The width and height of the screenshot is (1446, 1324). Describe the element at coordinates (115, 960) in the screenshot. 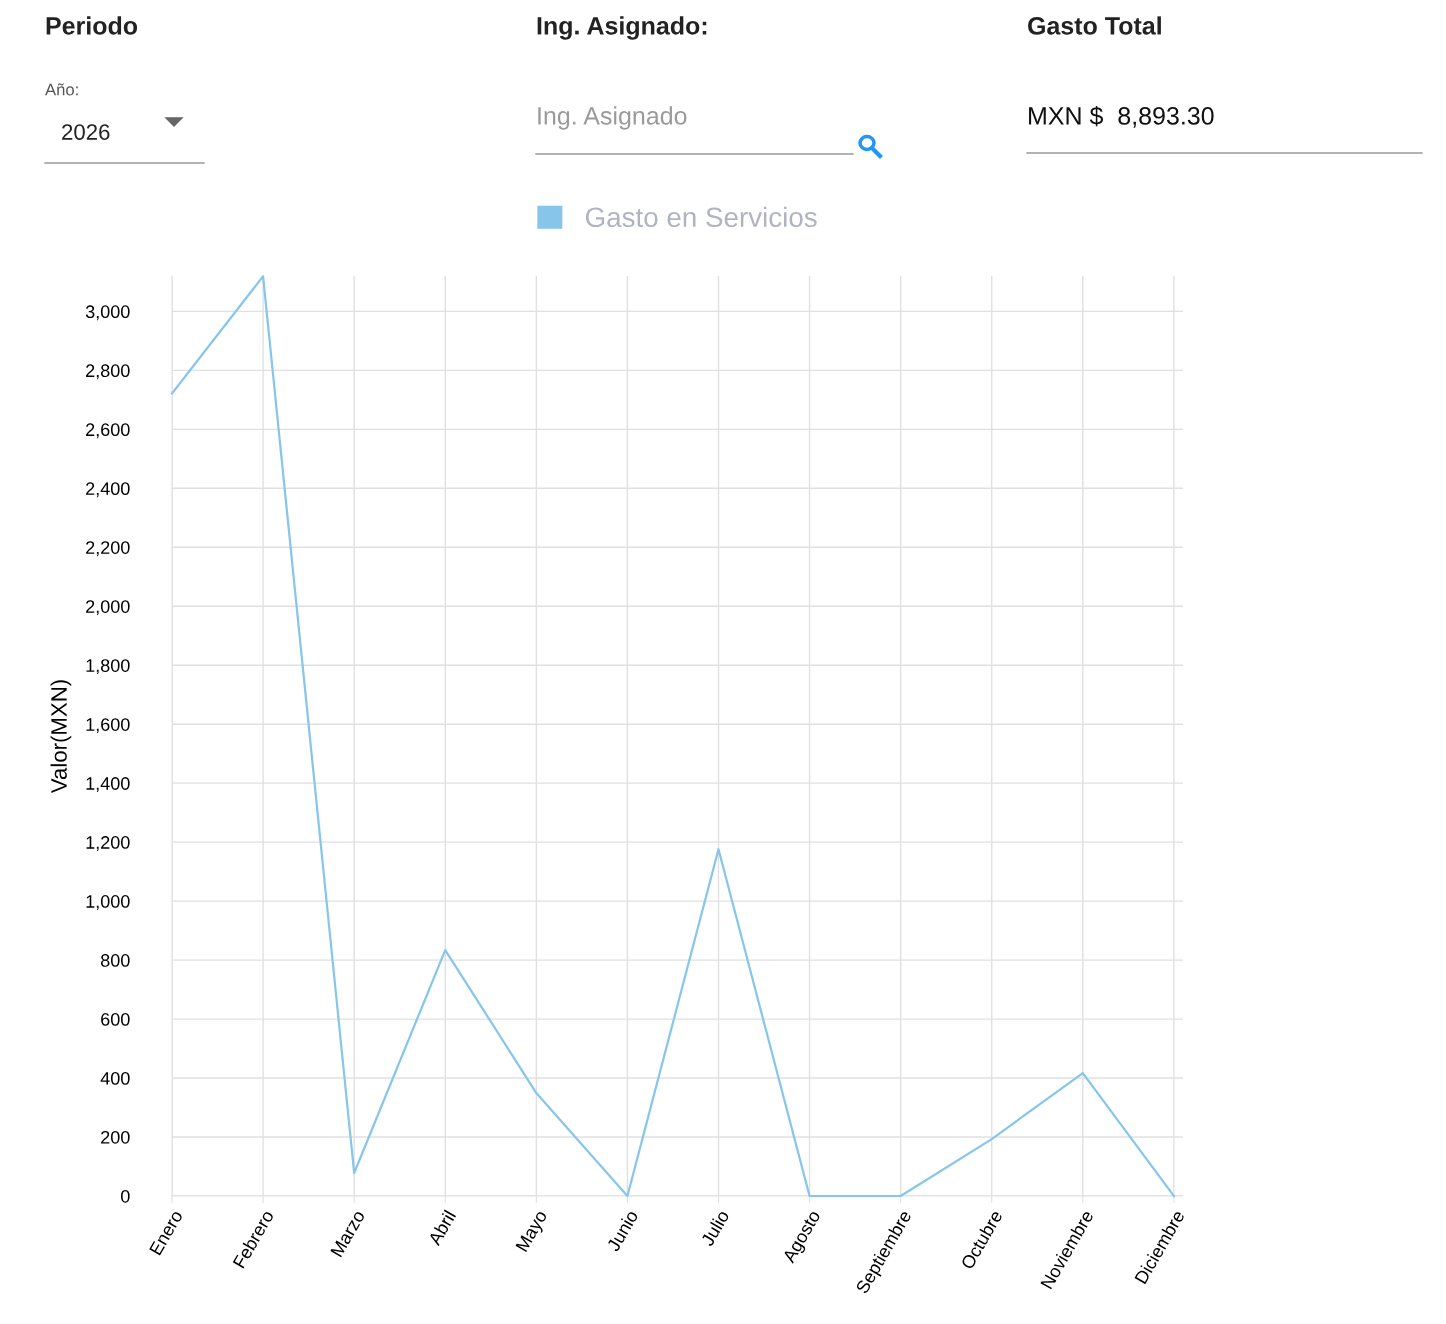

I see `y-tick-label: 800` at that location.